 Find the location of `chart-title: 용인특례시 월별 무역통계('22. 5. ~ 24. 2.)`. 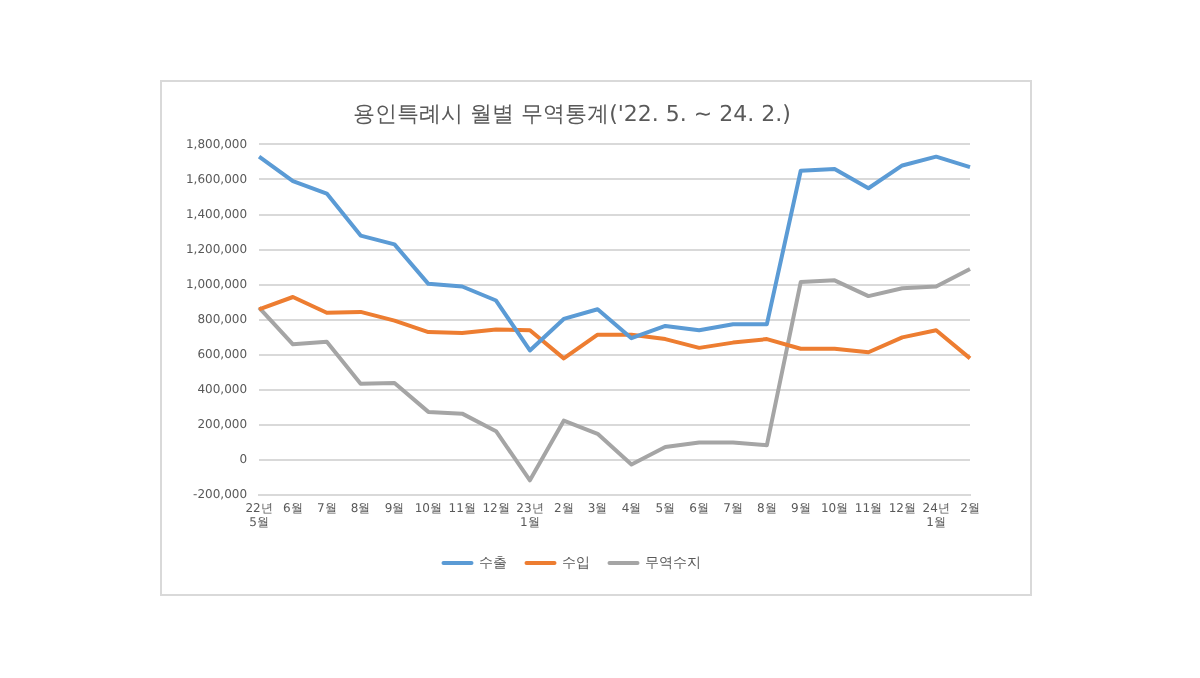

chart-title: 용인특례시 월별 무역통계('22. 5. ~ 24. 2.) is located at coordinates (572, 113).